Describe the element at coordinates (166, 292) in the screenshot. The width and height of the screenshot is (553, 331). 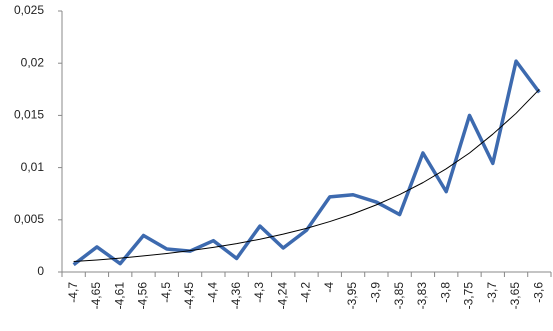
I see `x-tick-label: -4,5` at that location.